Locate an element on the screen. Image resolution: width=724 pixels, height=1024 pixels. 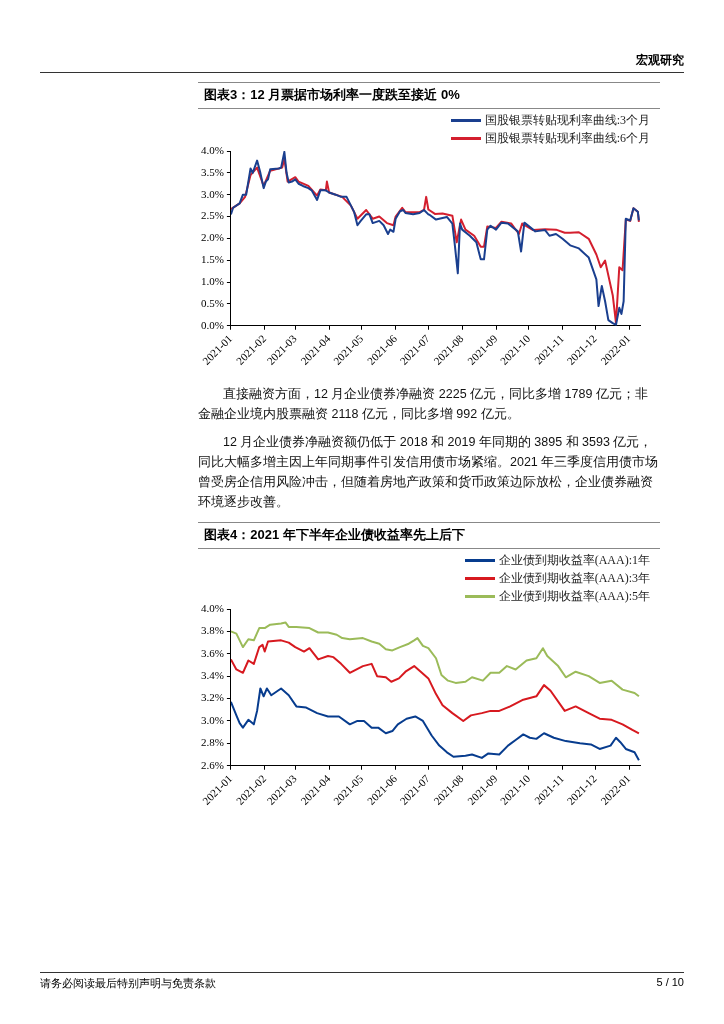
y-tick-label: 3.6% is located at coordinates (212, 652).